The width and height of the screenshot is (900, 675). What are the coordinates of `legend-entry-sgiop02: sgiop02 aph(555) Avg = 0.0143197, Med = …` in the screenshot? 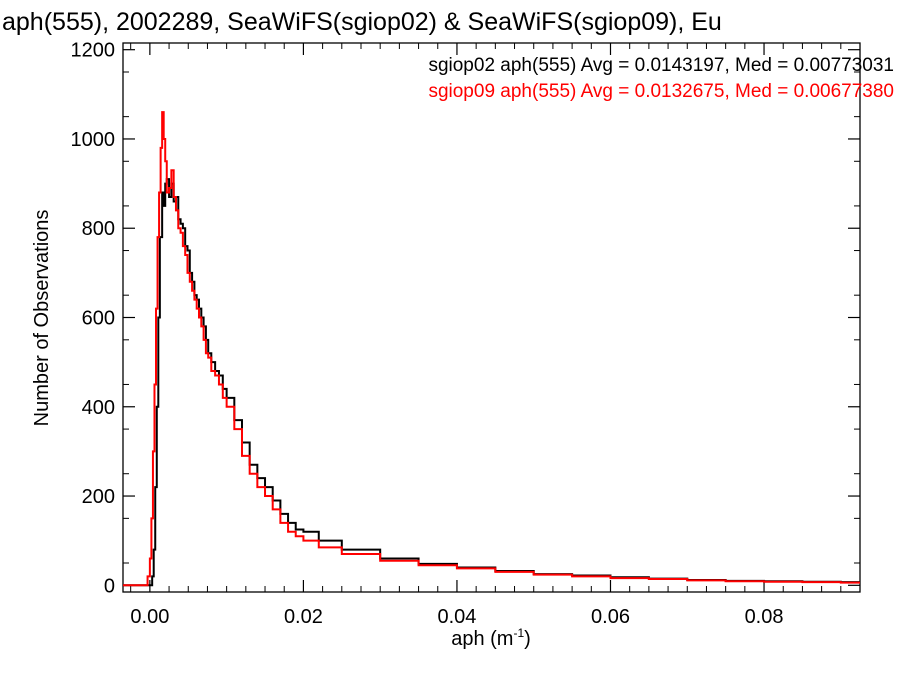 It's located at (661, 65).